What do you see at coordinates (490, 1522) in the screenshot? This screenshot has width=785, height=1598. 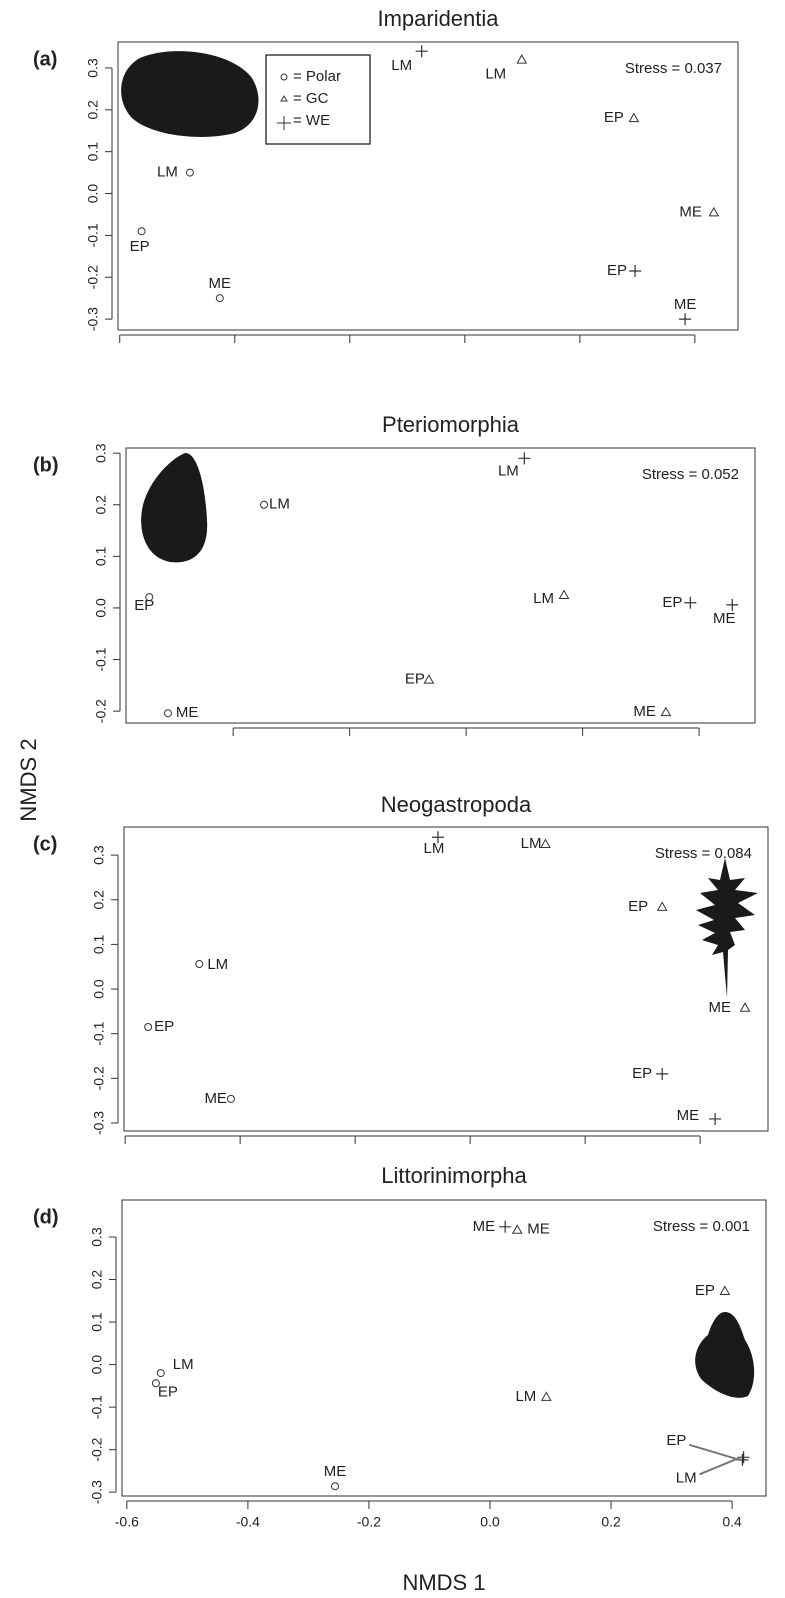 I see `x-tick-label: 0.0` at bounding box center [490, 1522].